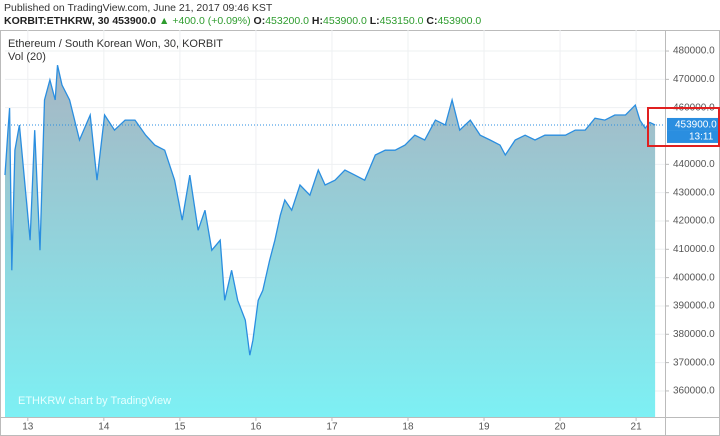  I want to click on countdown-box, so click(693, 136).